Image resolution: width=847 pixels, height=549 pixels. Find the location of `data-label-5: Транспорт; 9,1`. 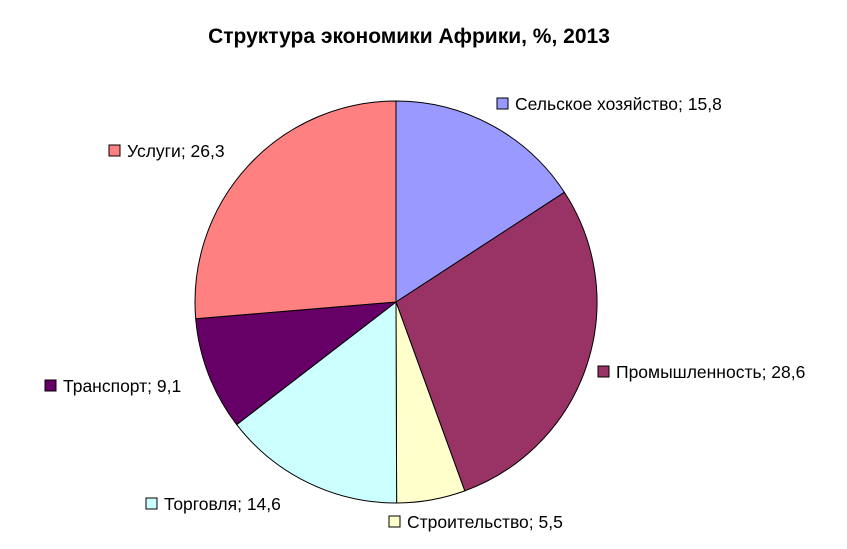

data-label-5: Транспорт; 9,1 is located at coordinates (112, 386).